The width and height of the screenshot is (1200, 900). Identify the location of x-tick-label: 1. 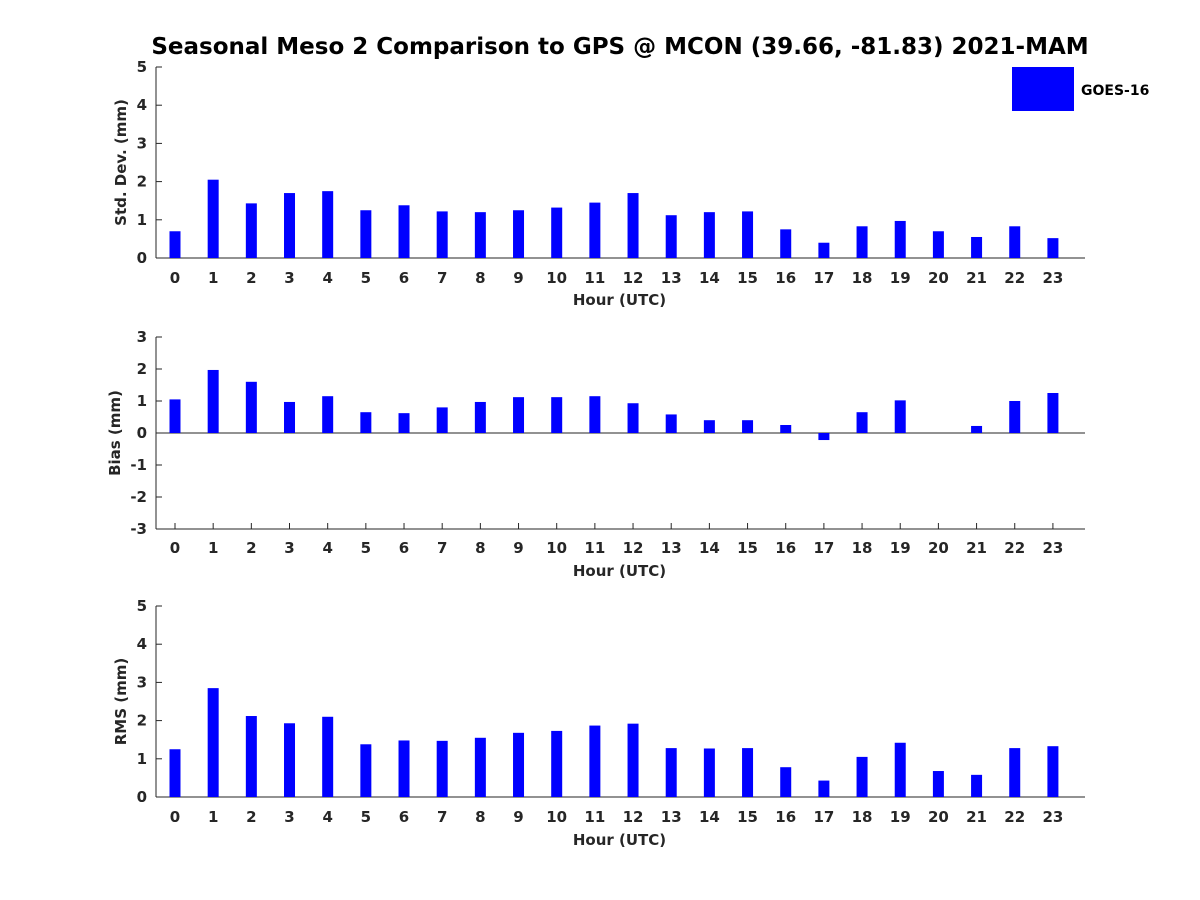
(213, 817).